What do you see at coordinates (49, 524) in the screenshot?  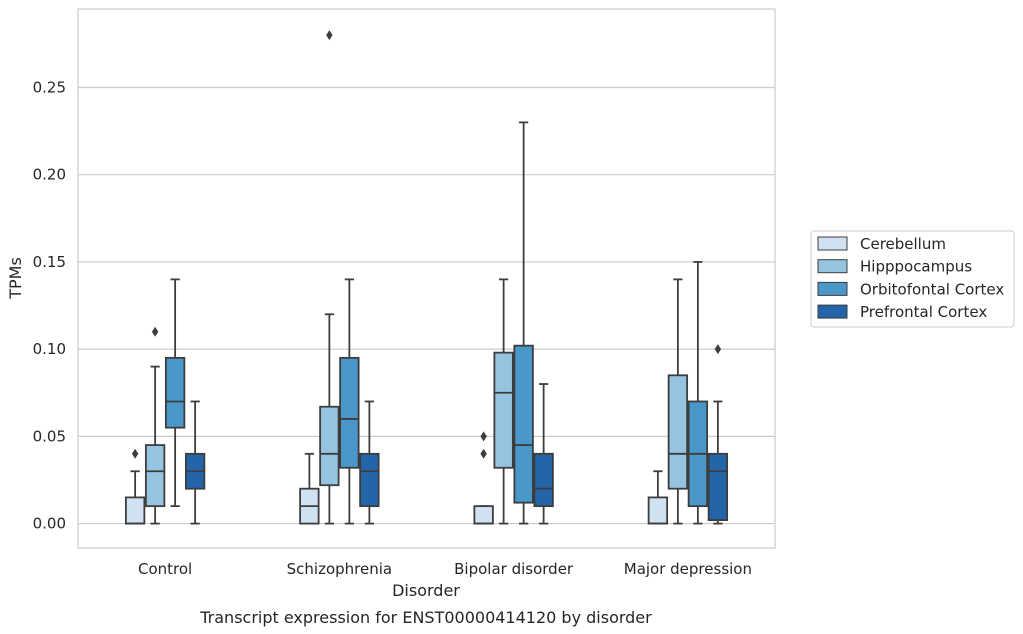 I see `y-tick-label: 0.00` at bounding box center [49, 524].